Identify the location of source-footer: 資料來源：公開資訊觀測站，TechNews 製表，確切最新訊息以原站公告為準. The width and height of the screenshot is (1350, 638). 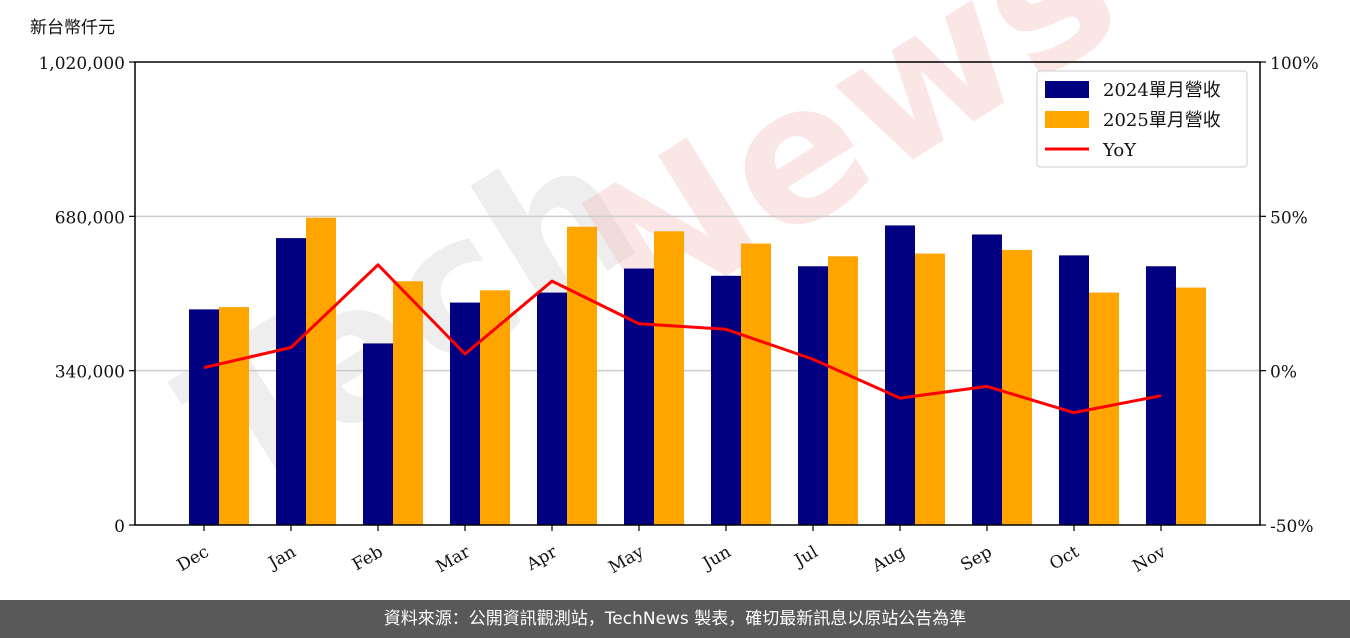
(675, 619).